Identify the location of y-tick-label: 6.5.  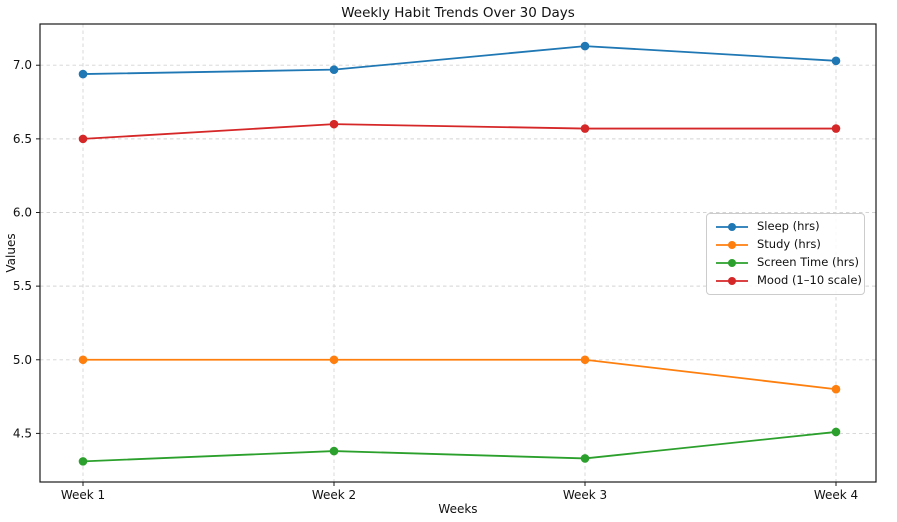
(22, 139).